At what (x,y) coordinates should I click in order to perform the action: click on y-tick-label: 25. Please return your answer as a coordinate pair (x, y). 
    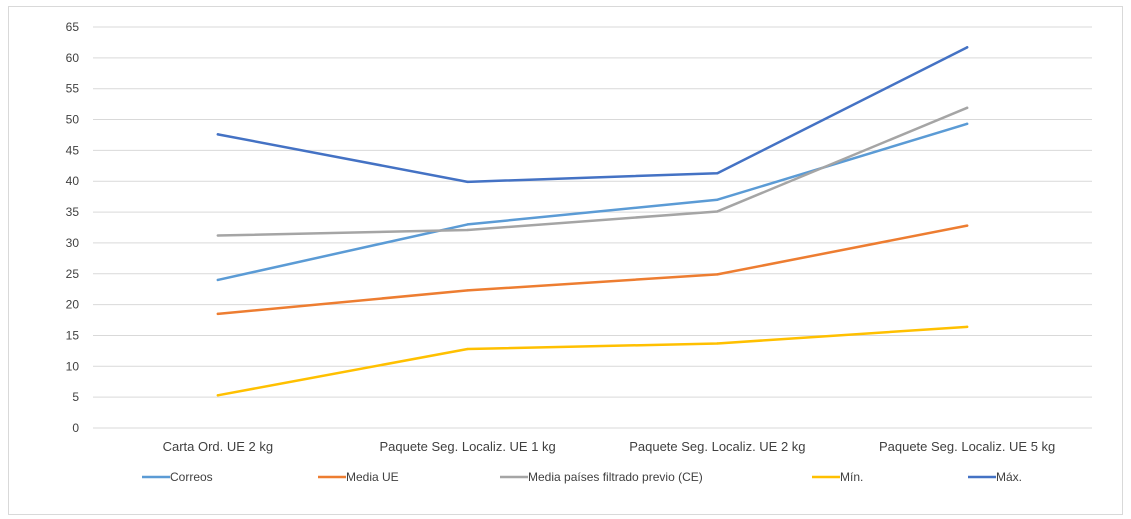
    Looking at the image, I should click on (73, 274).